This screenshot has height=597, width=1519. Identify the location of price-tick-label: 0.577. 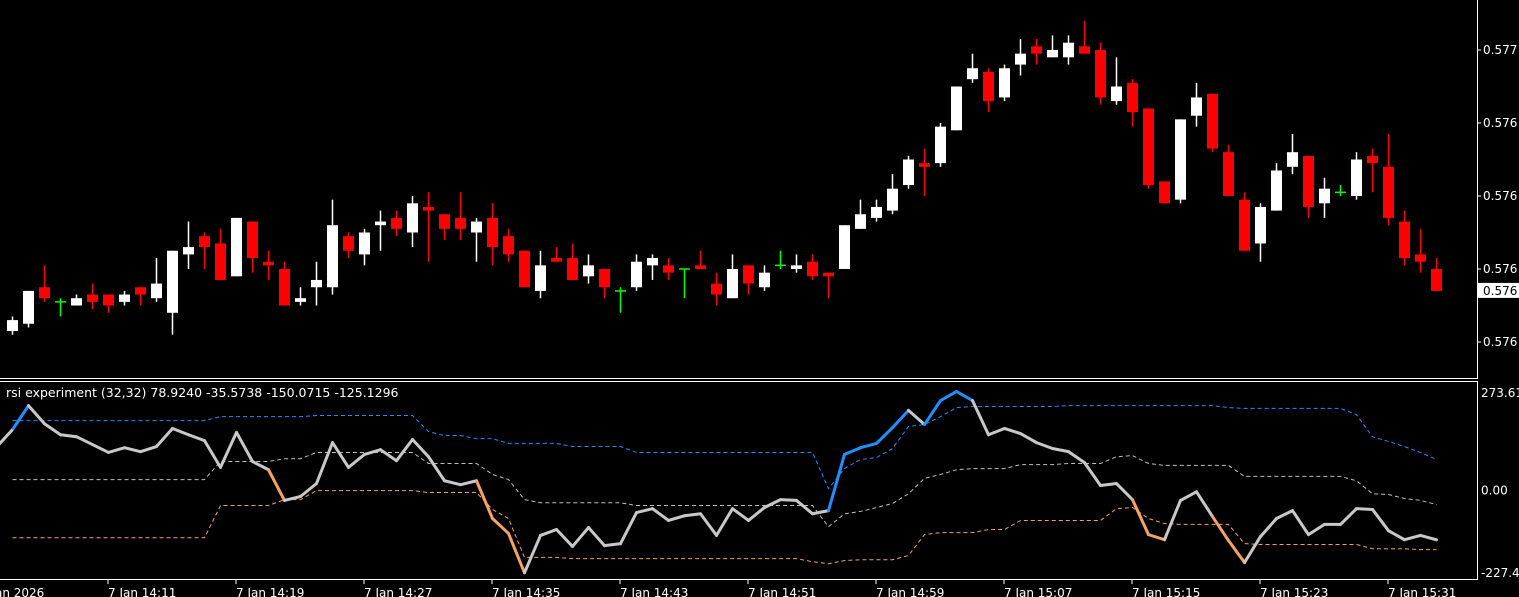
(1500, 50).